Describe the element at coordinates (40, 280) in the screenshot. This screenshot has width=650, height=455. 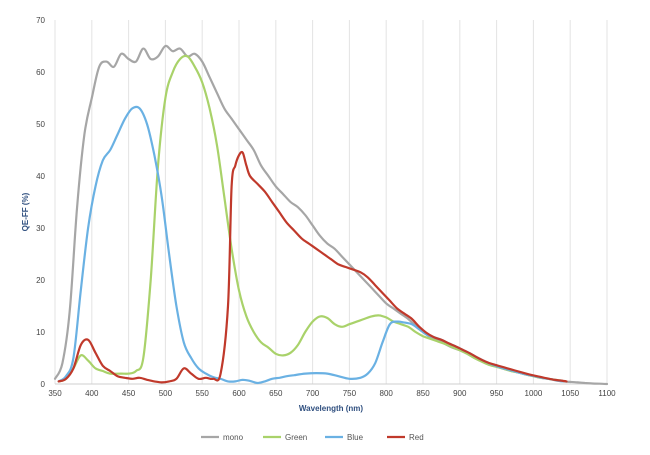
I see `y-tick-label: 20` at that location.